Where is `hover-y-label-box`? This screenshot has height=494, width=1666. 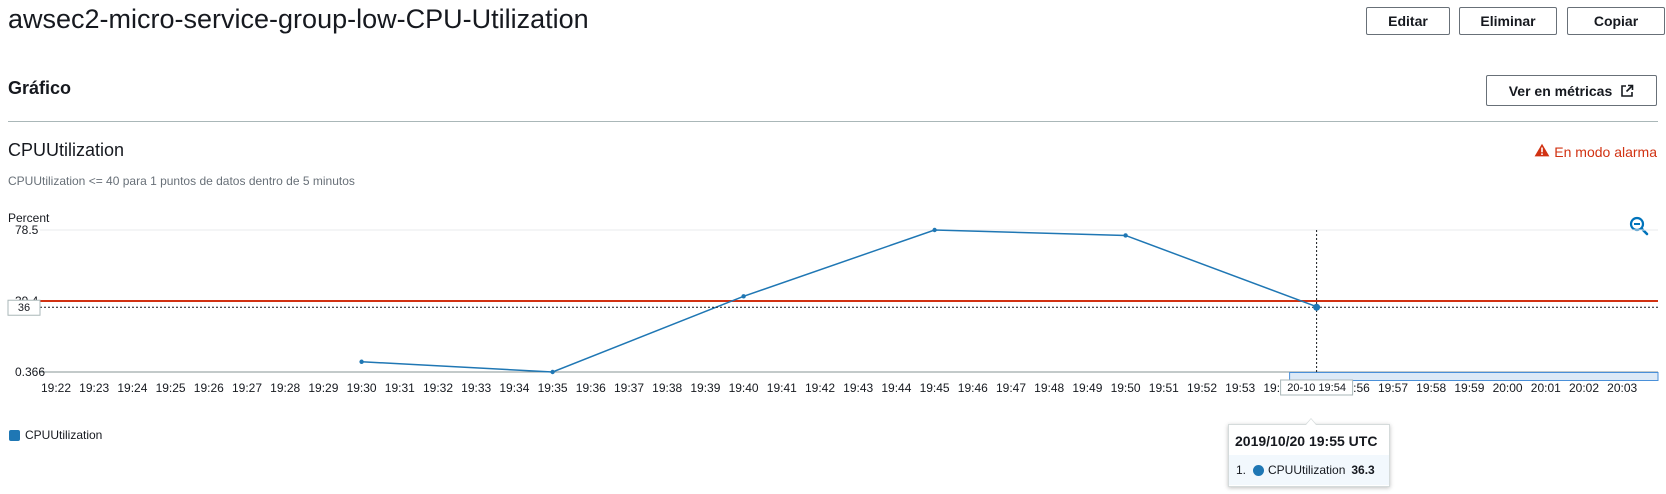
hover-y-label-box is located at coordinates (24, 307).